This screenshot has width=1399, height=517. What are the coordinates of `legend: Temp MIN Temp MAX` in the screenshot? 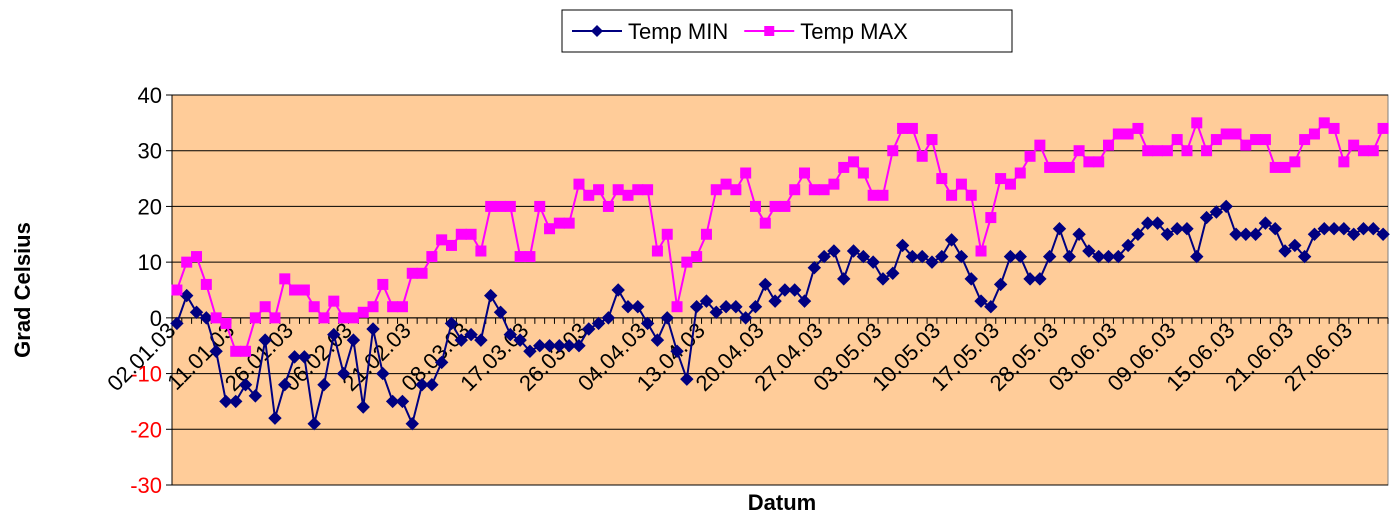 It's located at (787, 31).